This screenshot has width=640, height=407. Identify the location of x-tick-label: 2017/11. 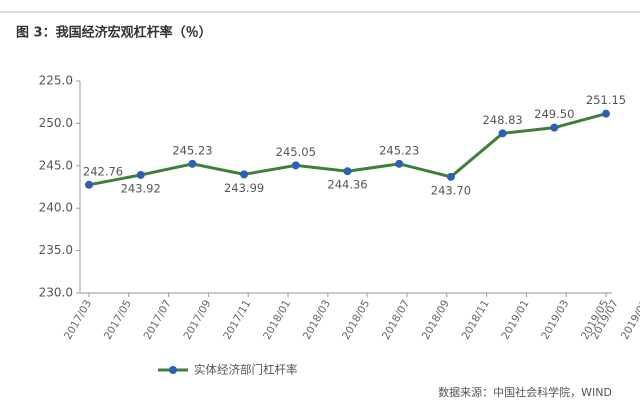
(237, 320).